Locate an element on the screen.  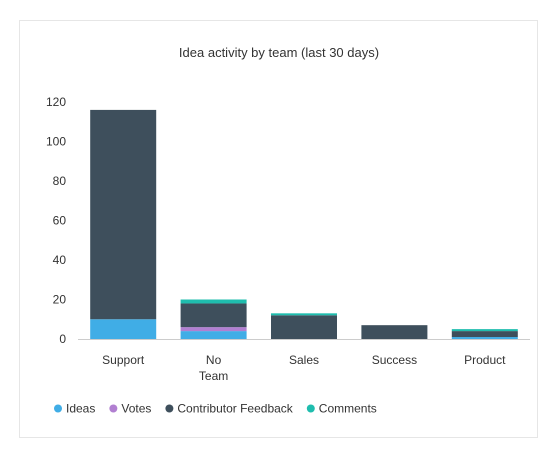
x-tick-label: Sales is located at coordinates (304, 360).